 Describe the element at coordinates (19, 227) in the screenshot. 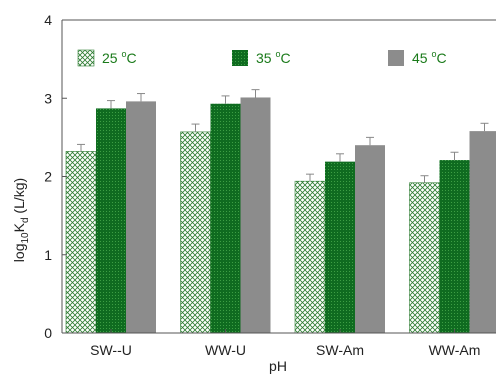

I see `y-axis-label-k: K` at that location.